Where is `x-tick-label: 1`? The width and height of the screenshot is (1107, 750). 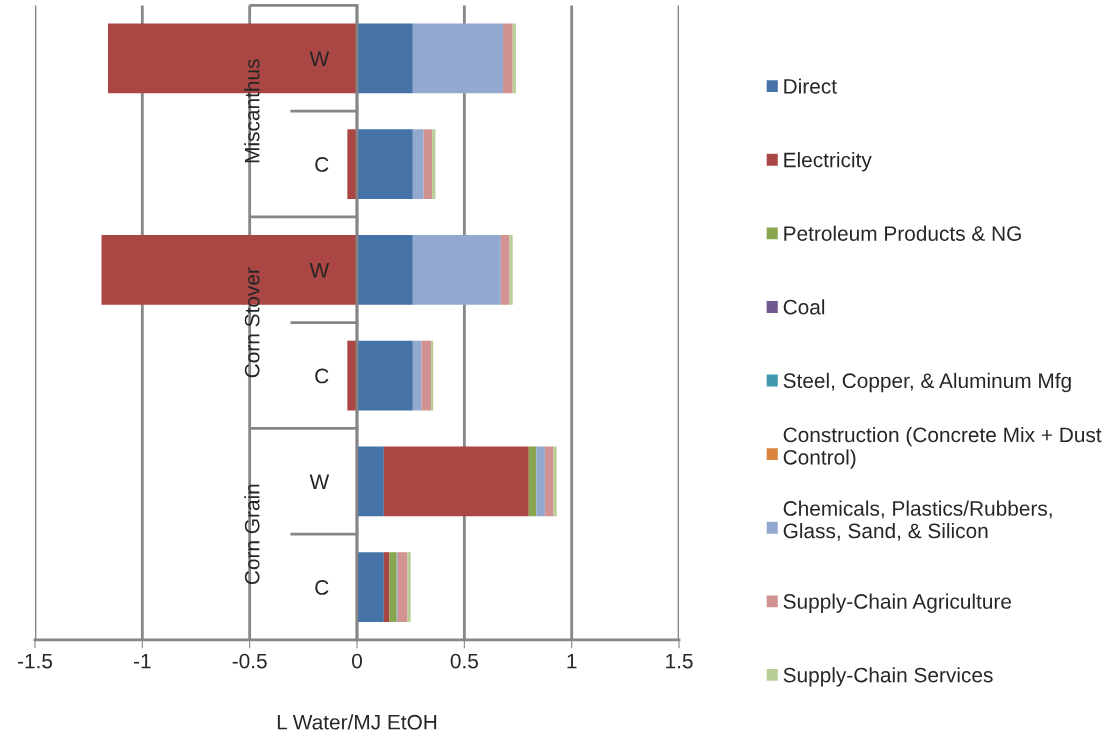 x-tick-label: 1 is located at coordinates (572, 661).